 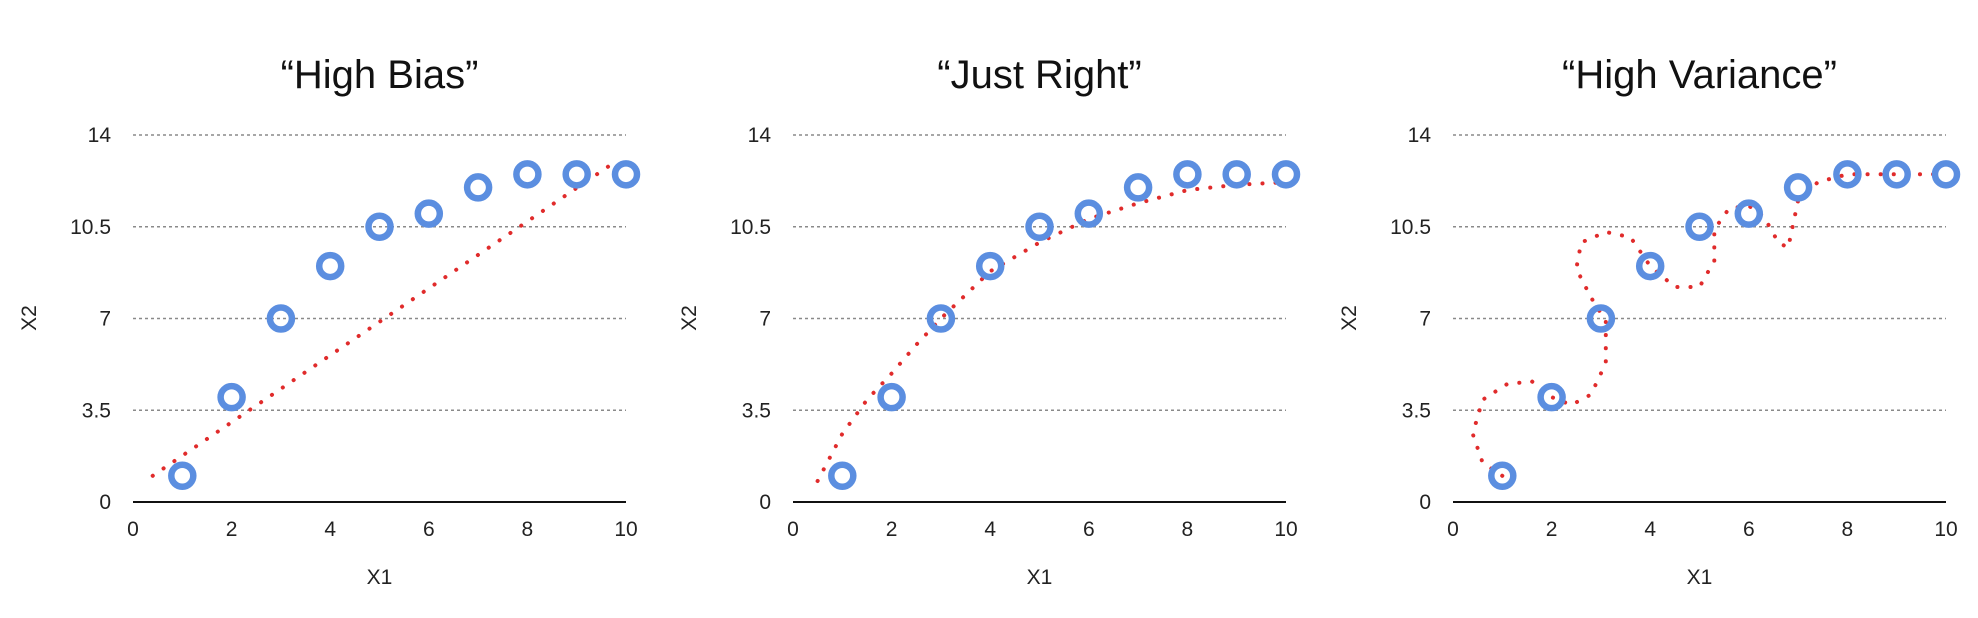 What do you see at coordinates (1039, 75) in the screenshot?
I see `chart-title: “Just Right”` at bounding box center [1039, 75].